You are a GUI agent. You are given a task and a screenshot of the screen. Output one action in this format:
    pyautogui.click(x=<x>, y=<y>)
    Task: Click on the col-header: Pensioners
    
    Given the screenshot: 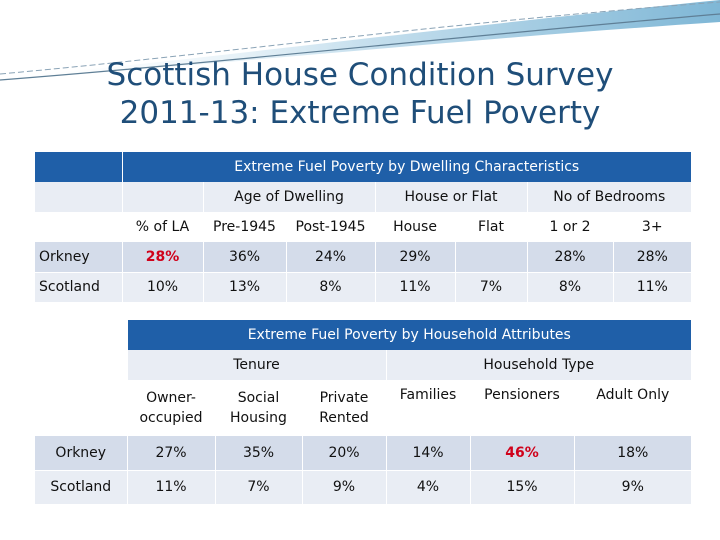 What is the action you would take?
    pyautogui.click(x=521, y=408)
    